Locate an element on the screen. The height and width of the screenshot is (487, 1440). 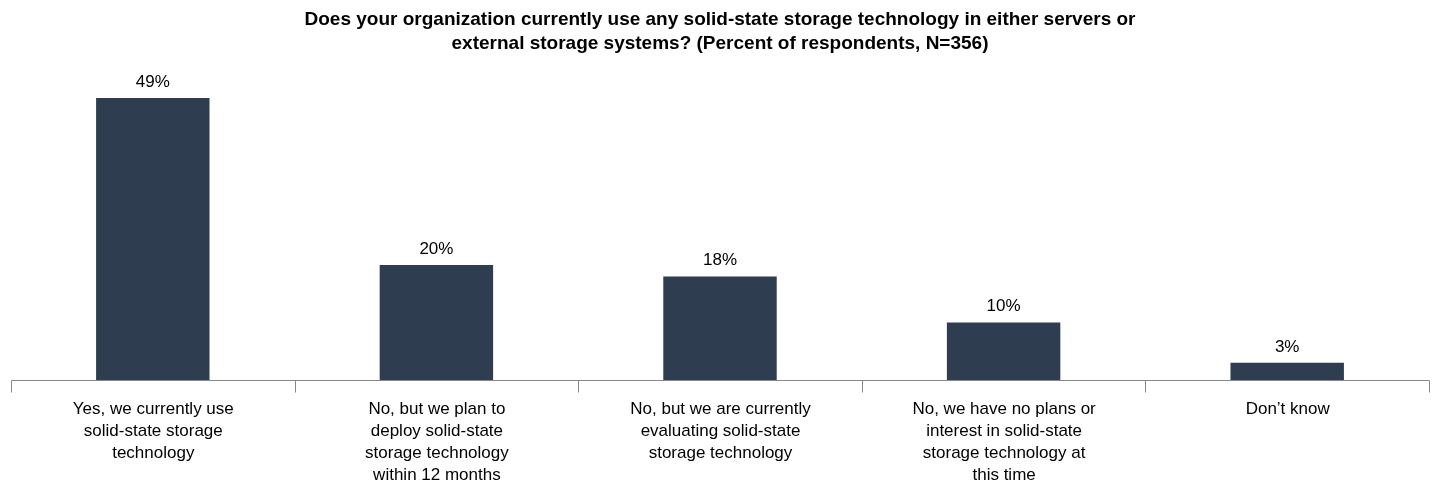
x-tick-label: Don’t know is located at coordinates (1288, 408).